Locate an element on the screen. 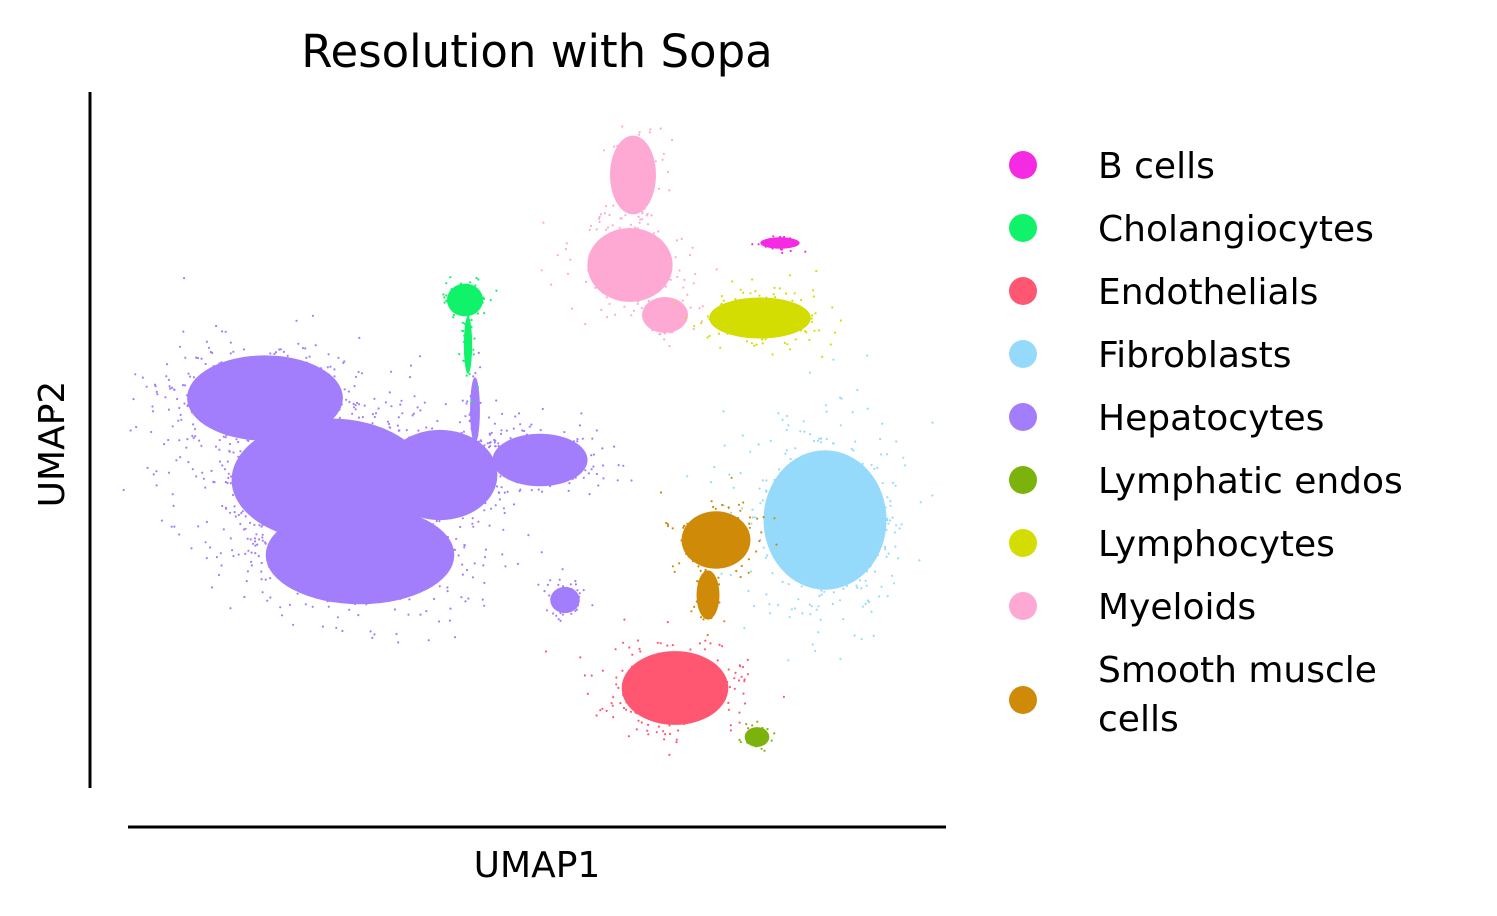 This screenshot has width=1497, height=916. legend-item-fibroblasts: Fibroblasts is located at coordinates (1150, 355).